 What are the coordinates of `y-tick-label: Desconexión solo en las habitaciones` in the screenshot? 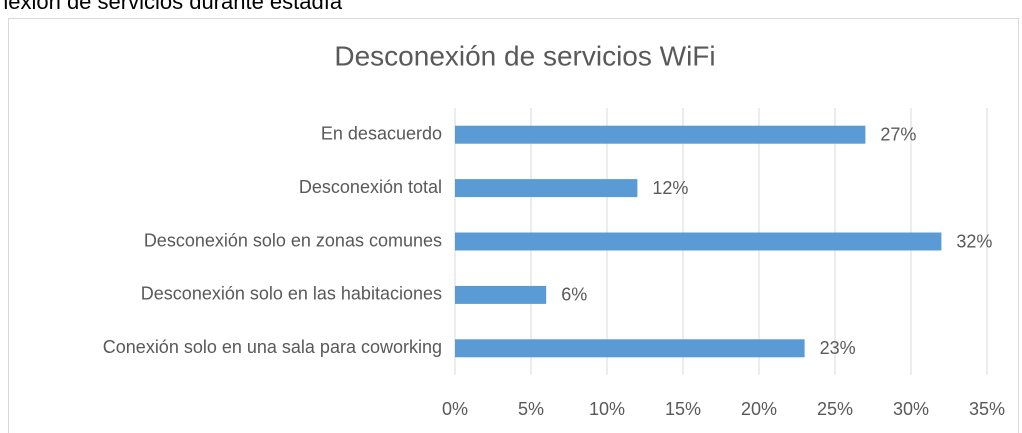 It's located at (291, 294).